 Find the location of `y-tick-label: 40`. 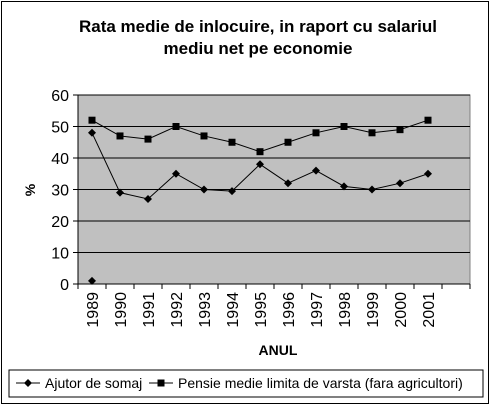

y-tick-label: 40 is located at coordinates (60, 159).